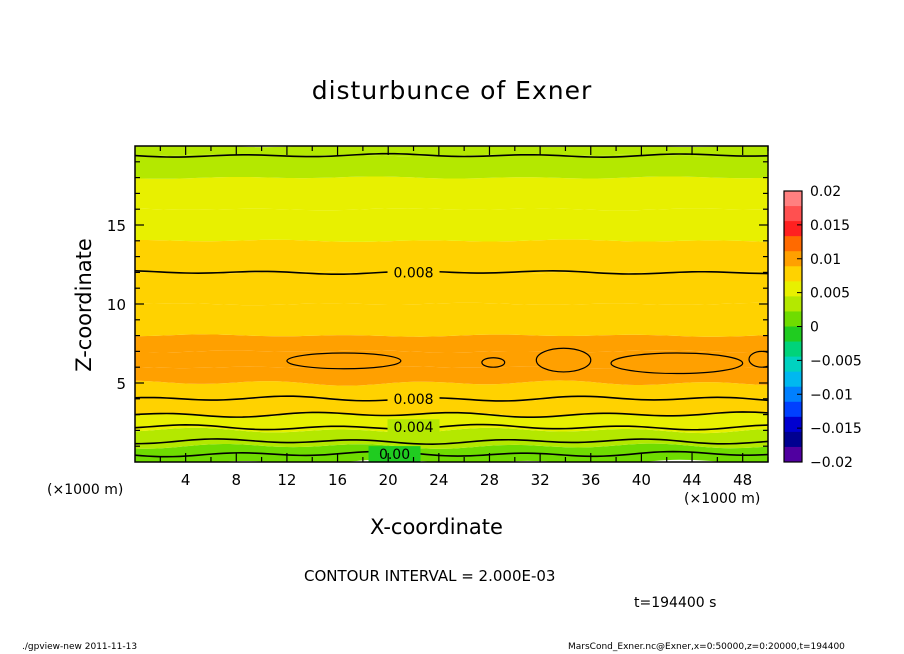 The image size is (904, 654). I want to click on x-tick-label: 4, so click(186, 480).